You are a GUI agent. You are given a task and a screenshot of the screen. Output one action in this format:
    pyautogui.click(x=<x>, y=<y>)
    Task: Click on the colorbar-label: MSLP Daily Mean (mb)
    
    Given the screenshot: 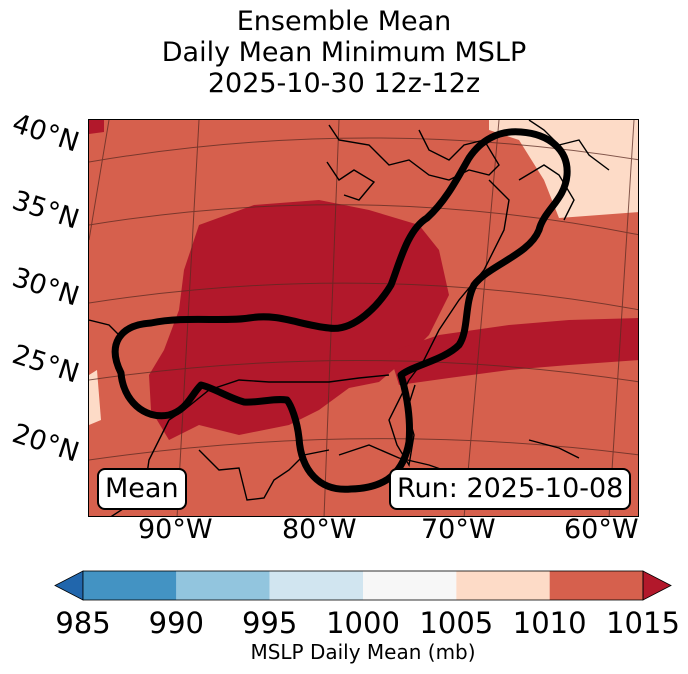 What is the action you would take?
    pyautogui.click(x=363, y=652)
    